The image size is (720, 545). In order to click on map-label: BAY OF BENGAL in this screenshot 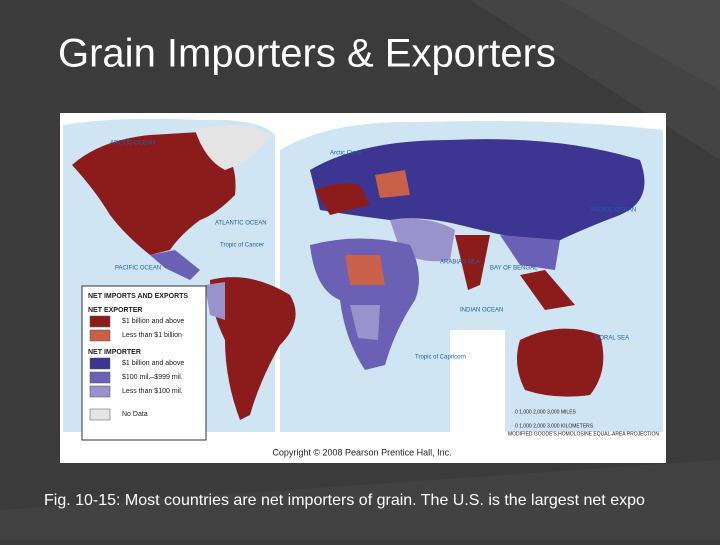, I will do `click(514, 269)`.